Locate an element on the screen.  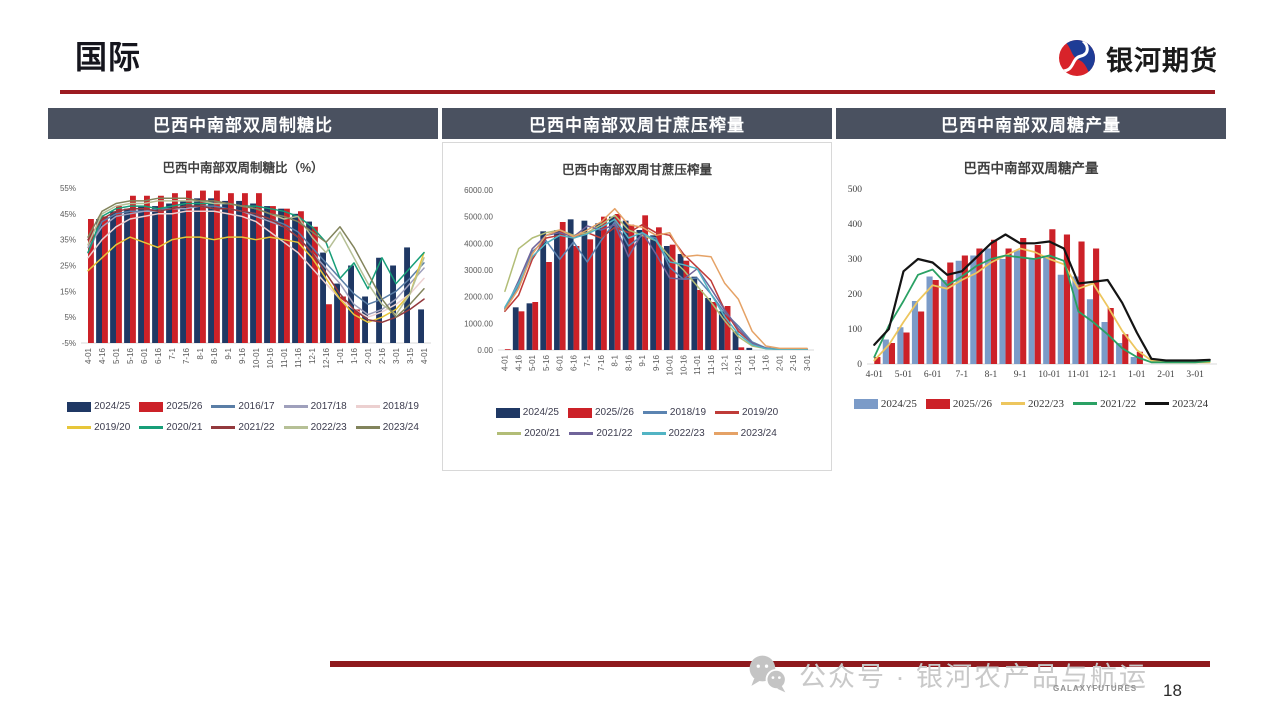
svg-text: 5% is located at coordinates (70, 317).